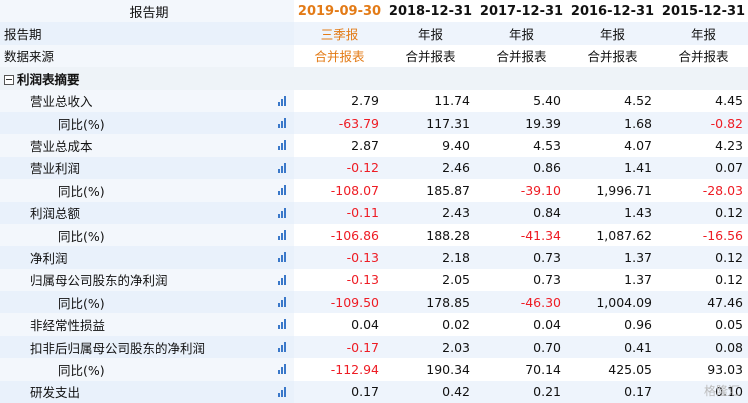  What do you see at coordinates (729, 101) in the screenshot?
I see `value-cell: 4.45` at bounding box center [729, 101].